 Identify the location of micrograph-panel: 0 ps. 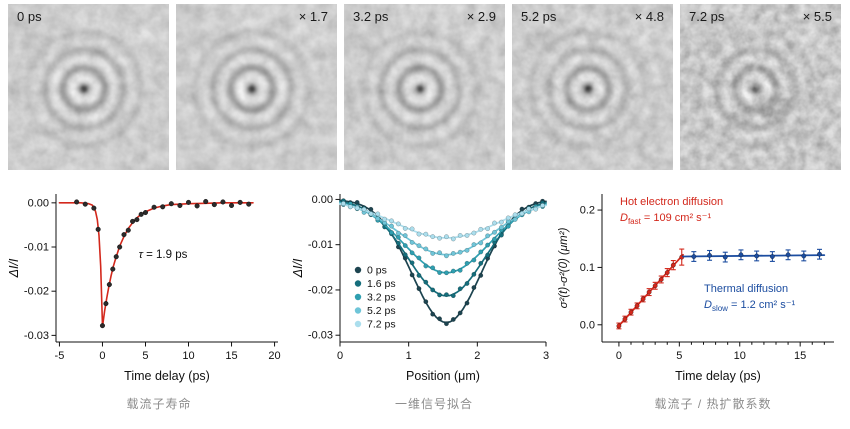
(88, 87).